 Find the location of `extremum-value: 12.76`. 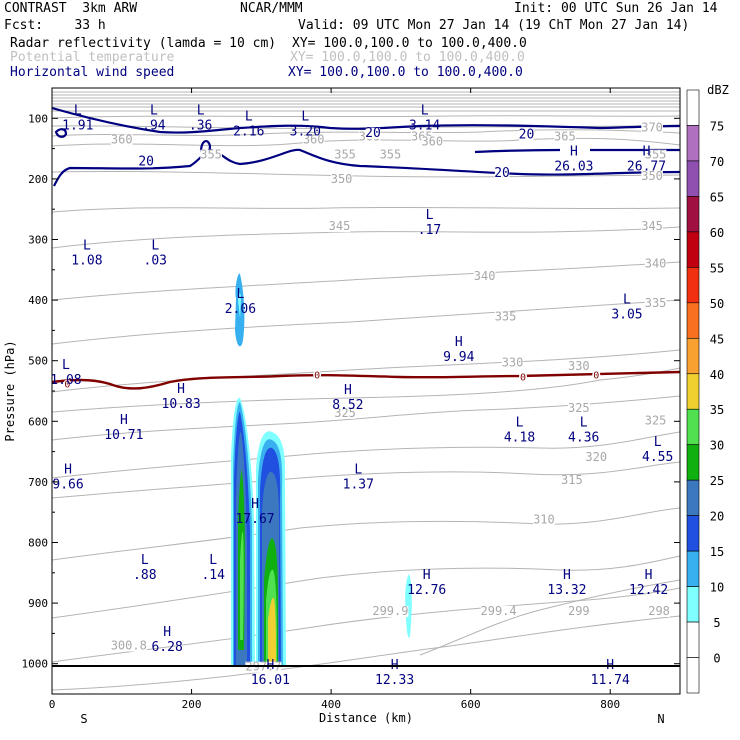

extremum-value: 12.76 is located at coordinates (426, 590).